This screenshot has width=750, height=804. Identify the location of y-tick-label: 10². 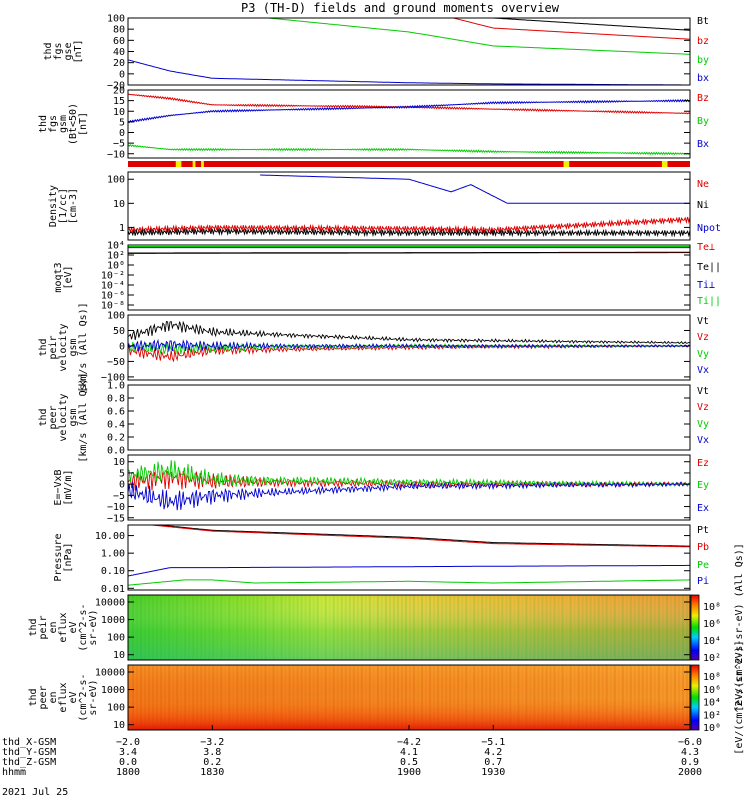
(116, 256).